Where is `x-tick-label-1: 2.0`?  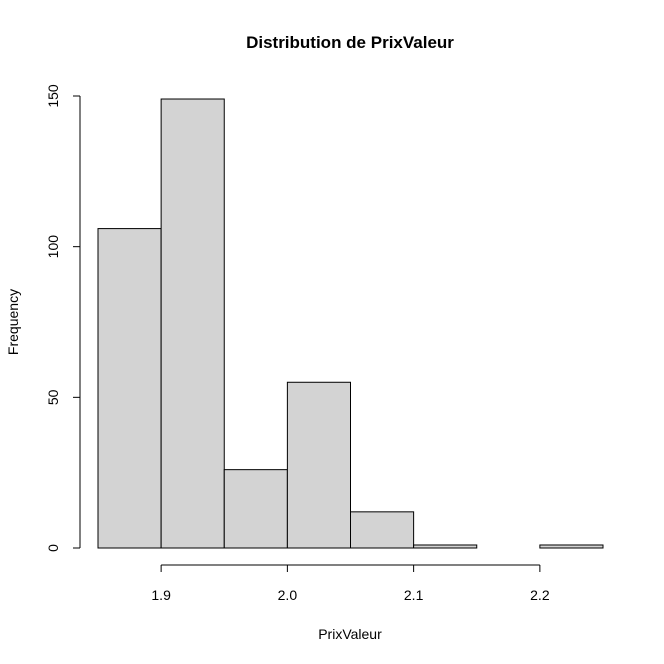 x-tick-label-1: 2.0 is located at coordinates (288, 595).